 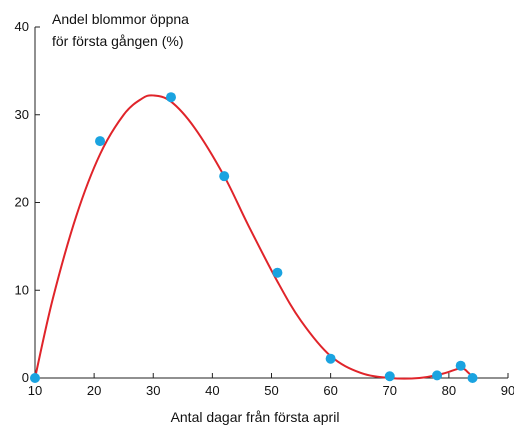 I want to click on y-axis-title-line-1: Andel blommor öppna, so click(x=120, y=19).